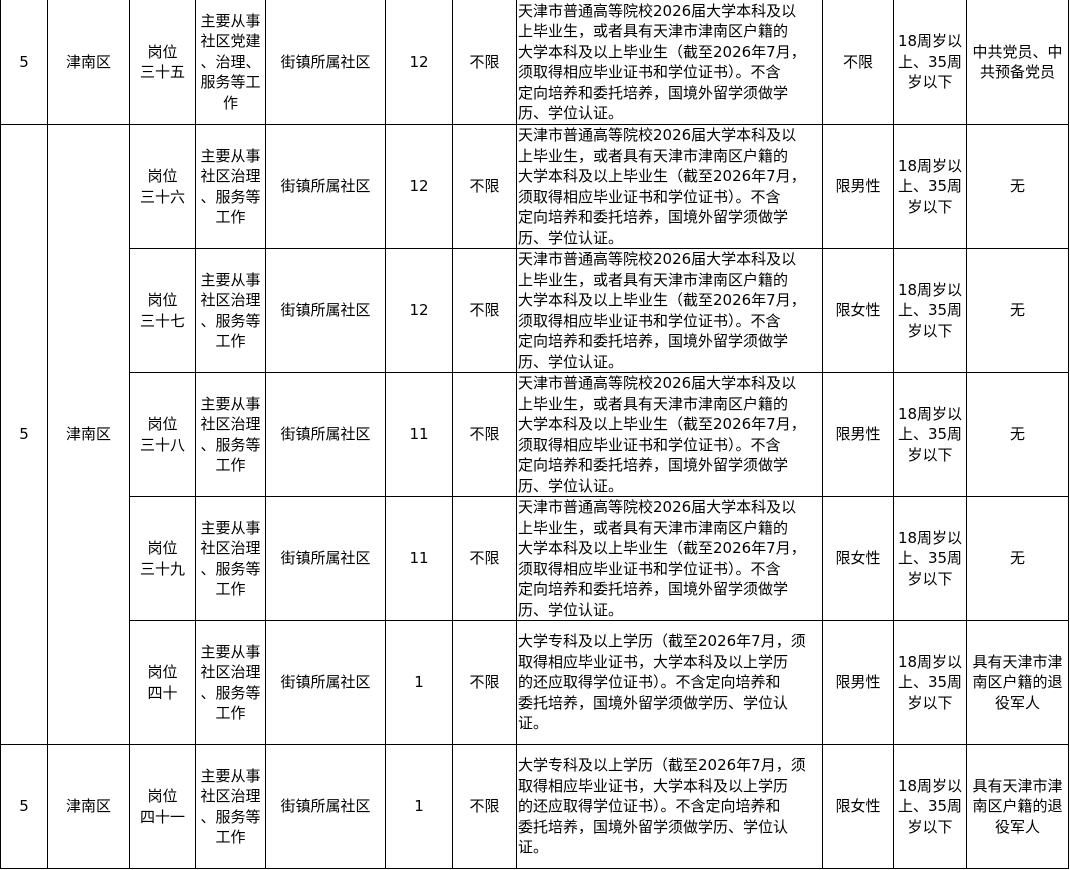 The height and width of the screenshot is (870, 1070). Describe the element at coordinates (162, 682) in the screenshot. I see `post-name-cell: 岗位 四十` at that location.